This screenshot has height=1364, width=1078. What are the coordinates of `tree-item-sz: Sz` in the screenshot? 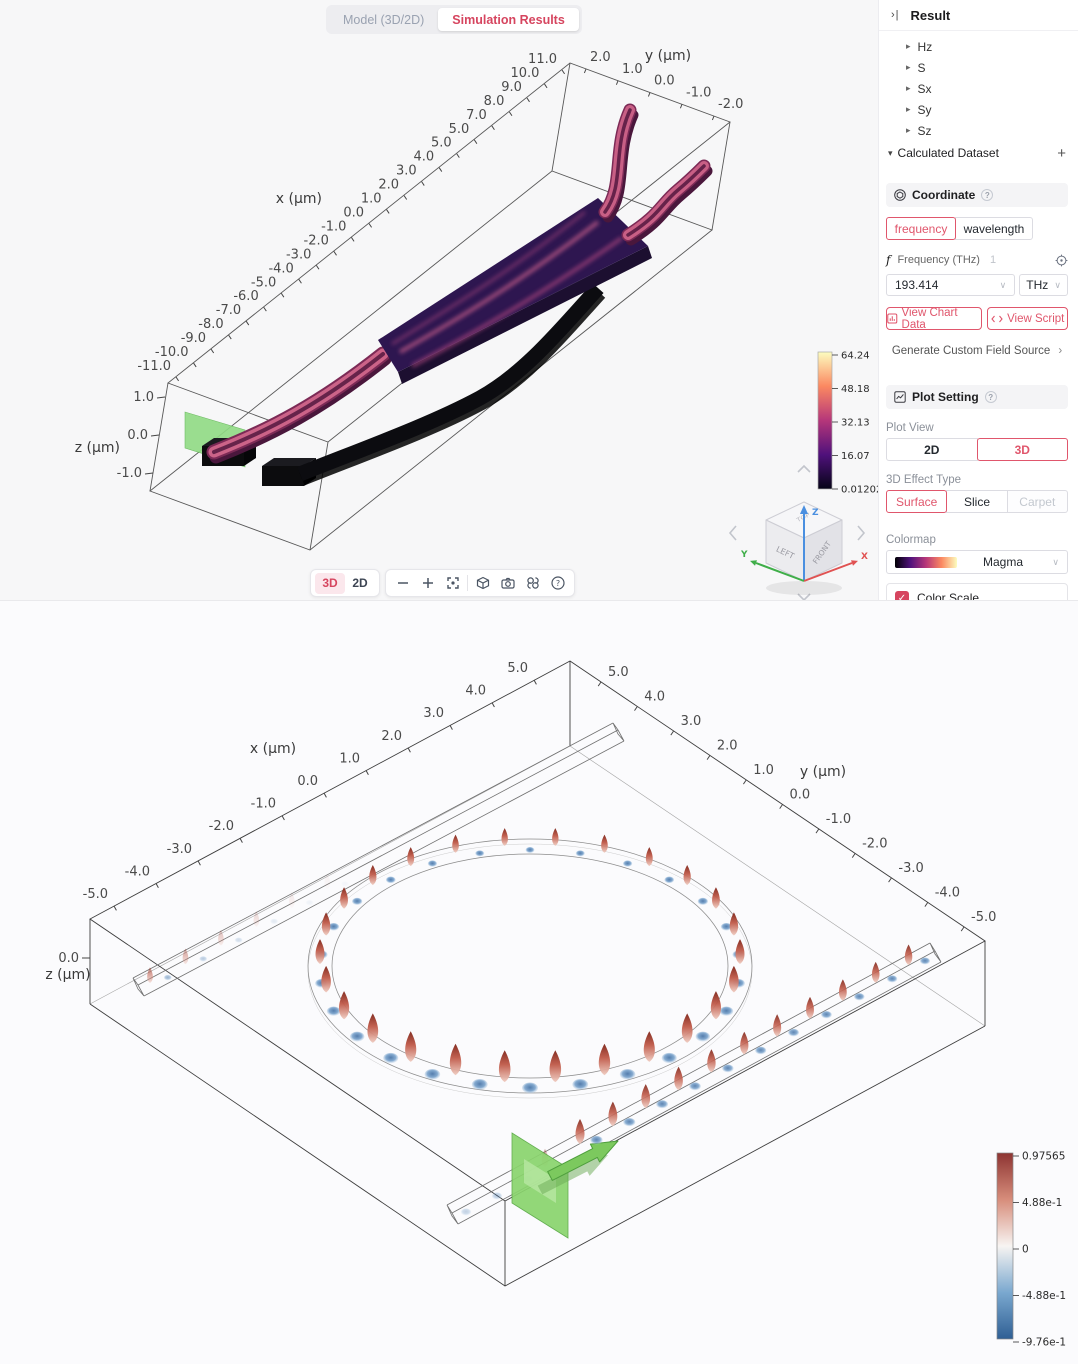 It's located at (978, 130).